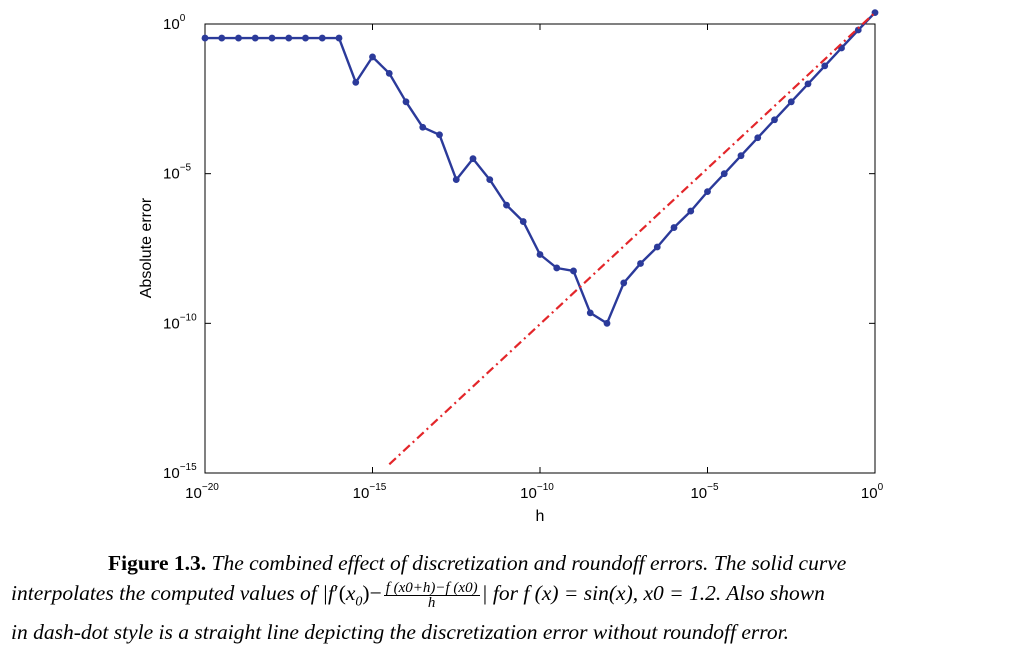 This screenshot has height=650, width=1024. Describe the element at coordinates (370, 492) in the screenshot. I see `x-tick-label: 10⁻¹⁵` at that location.